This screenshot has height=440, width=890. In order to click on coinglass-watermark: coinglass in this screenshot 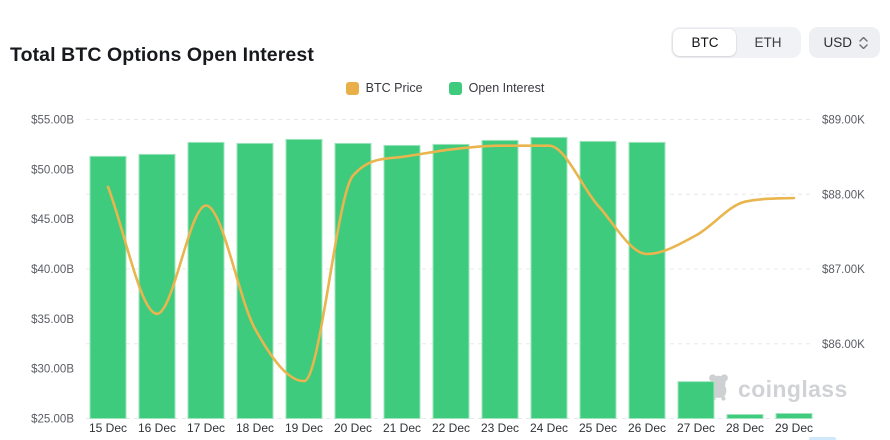, I will do `click(776, 389)`.